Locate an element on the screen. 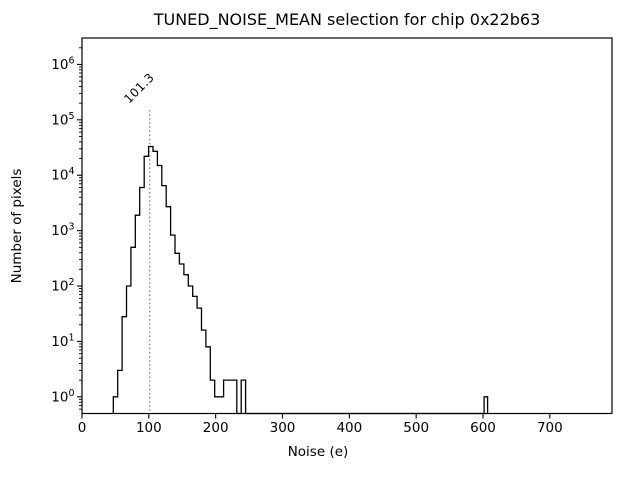  x-tick-label: 0 is located at coordinates (82, 428).